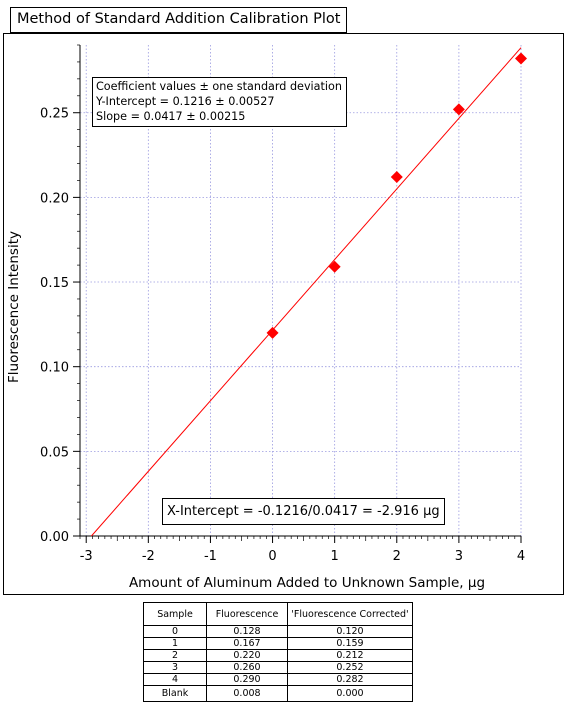 This screenshot has height=714, width=570. I want to click on table-cell: 3, so click(175, 667).